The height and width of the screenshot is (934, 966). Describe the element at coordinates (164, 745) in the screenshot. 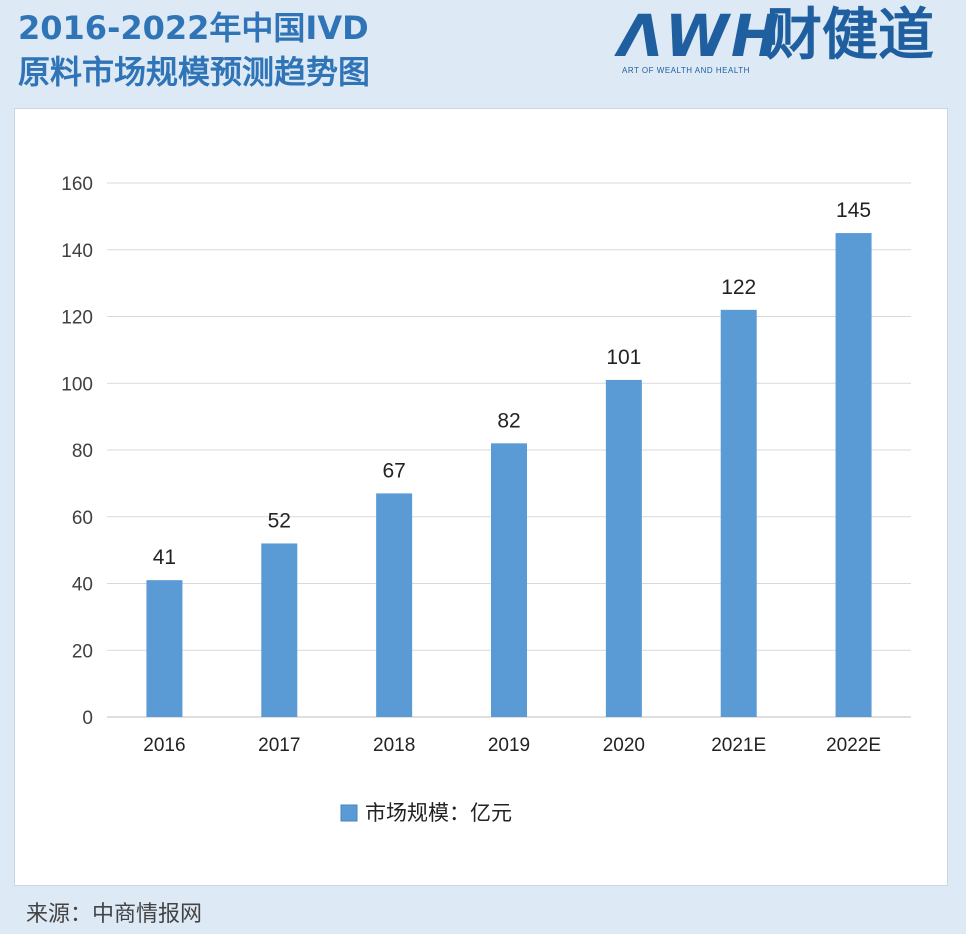

I see `x-tick-label: 2016` at that location.